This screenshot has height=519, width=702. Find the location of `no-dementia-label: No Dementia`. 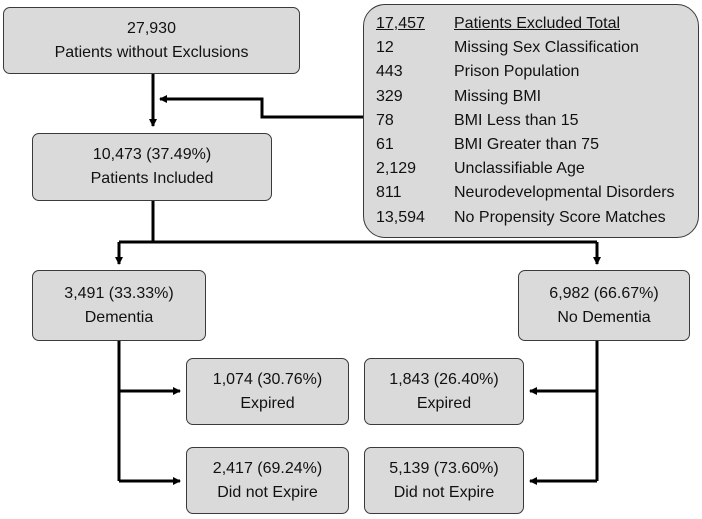

no-dementia-label: No Dementia is located at coordinates (604, 317).